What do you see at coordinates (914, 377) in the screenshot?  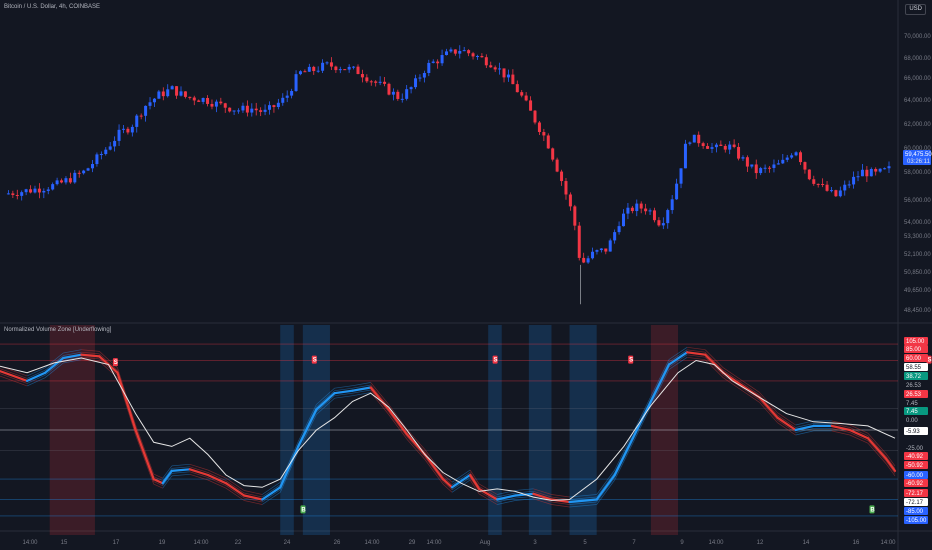 I see `indicator-axis-label: 38.72` at bounding box center [914, 377].